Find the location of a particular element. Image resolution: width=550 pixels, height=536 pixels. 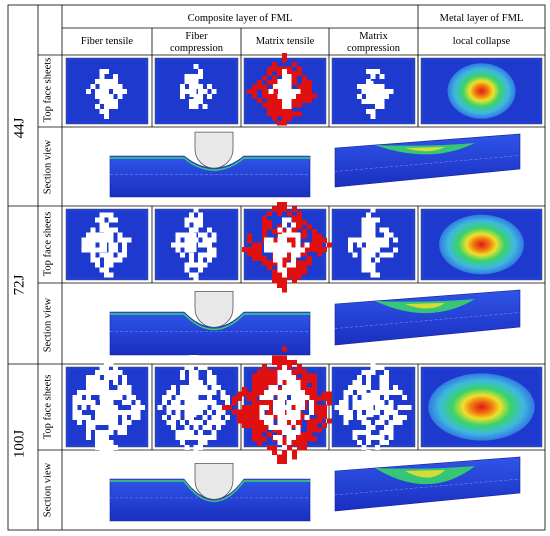

col-header-fiber-tensile: Fiber tensile is located at coordinates (107, 42).